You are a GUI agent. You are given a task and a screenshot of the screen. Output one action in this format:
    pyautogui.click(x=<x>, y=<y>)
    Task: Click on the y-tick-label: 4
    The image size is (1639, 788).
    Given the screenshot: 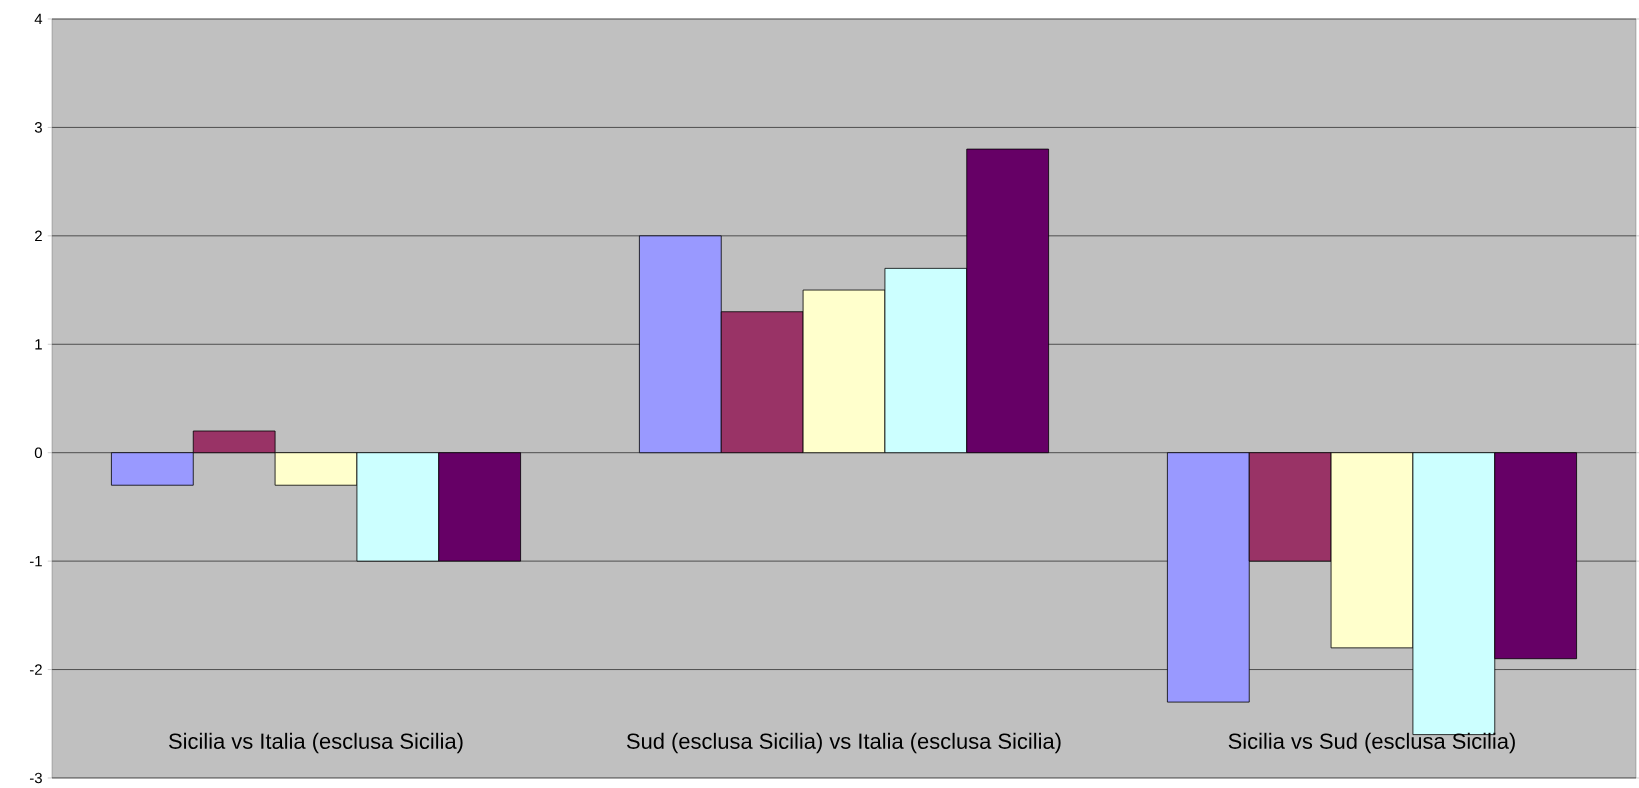 What is the action you would take?
    pyautogui.click(x=38, y=19)
    